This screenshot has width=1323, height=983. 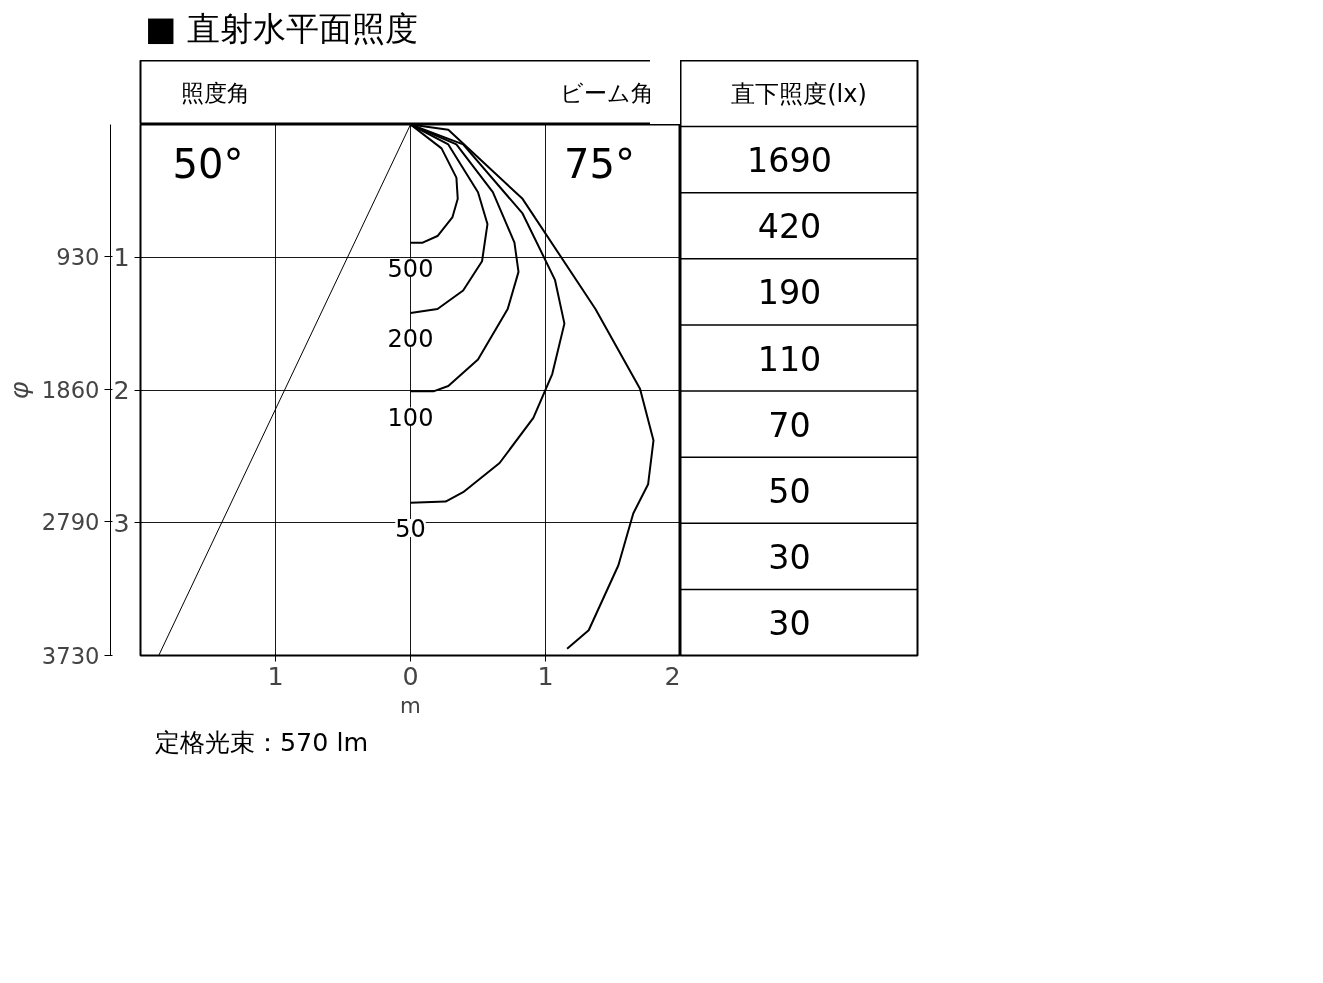 I want to click on text: ビーム角, so click(x=606, y=92).